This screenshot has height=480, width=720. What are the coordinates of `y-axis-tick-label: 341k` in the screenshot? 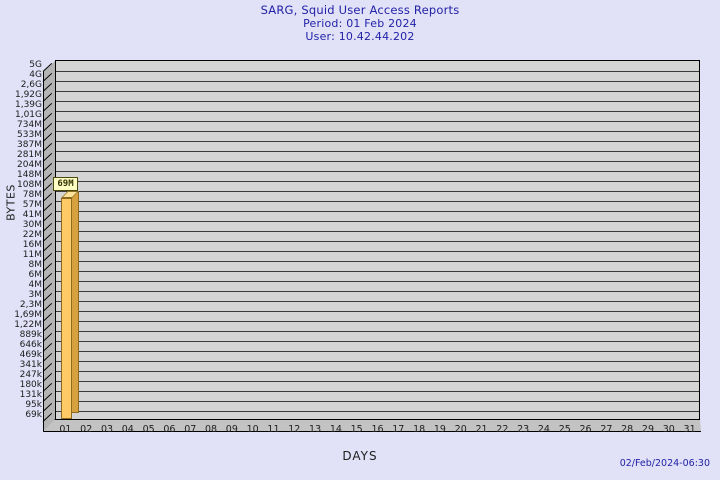 It's located at (30, 365).